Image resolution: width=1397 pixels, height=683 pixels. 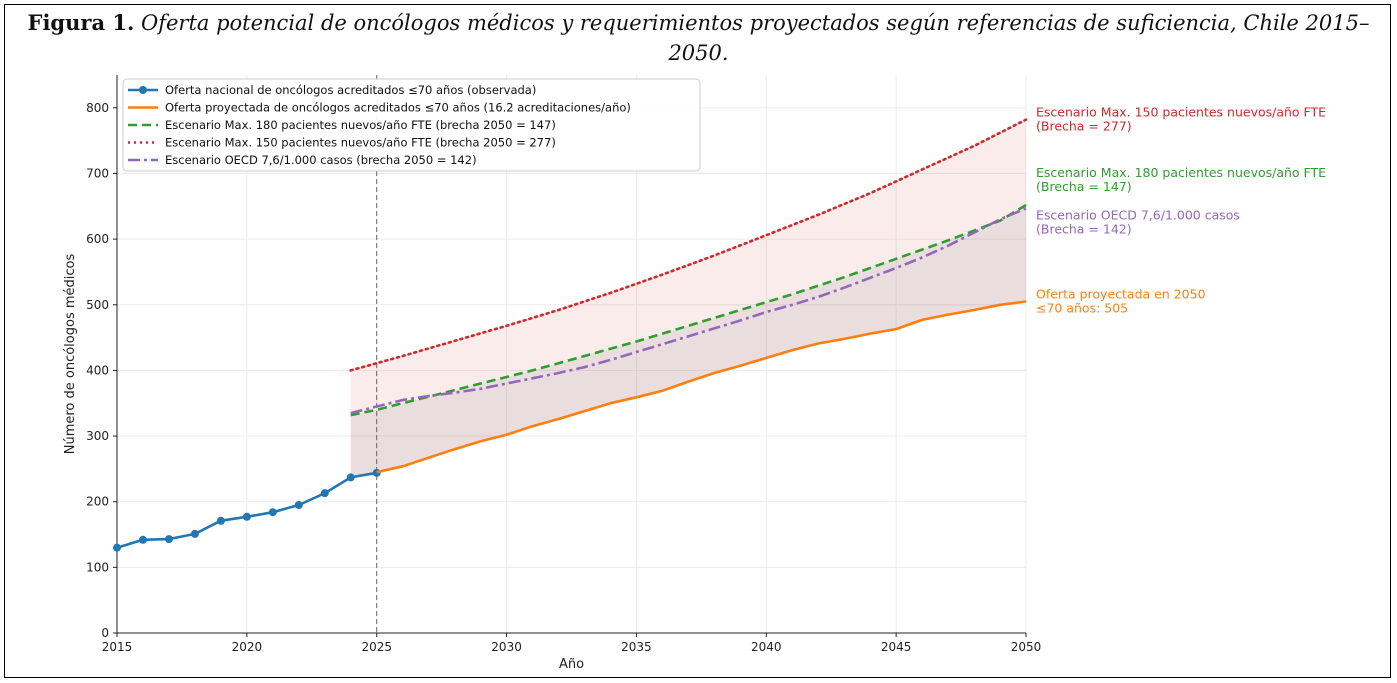 I want to click on y-tick-label: 200, so click(x=97, y=502).